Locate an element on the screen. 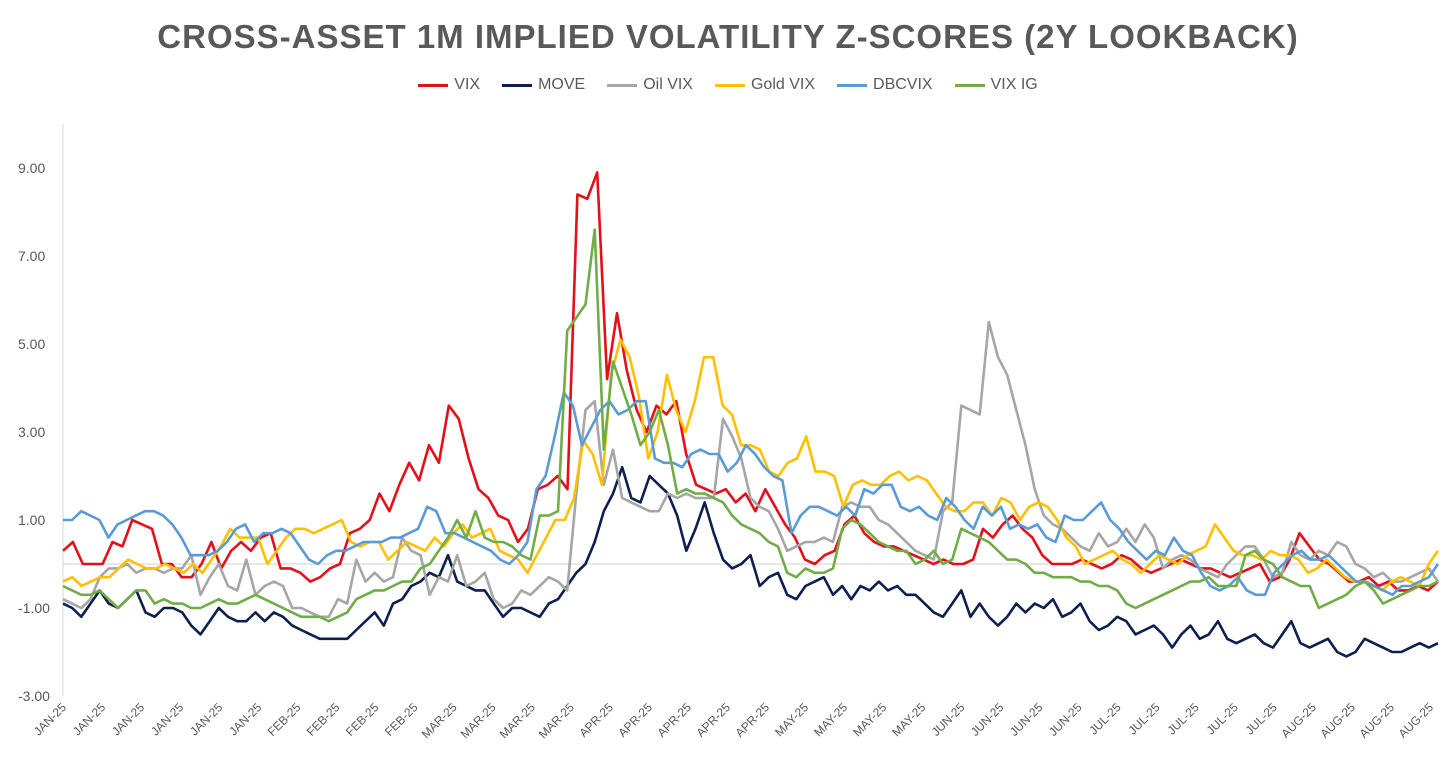 This screenshot has width=1456, height=772. legend: VIX MOVE Oil VIX Gold VIX DBCVIX VIX IG is located at coordinates (728, 85).